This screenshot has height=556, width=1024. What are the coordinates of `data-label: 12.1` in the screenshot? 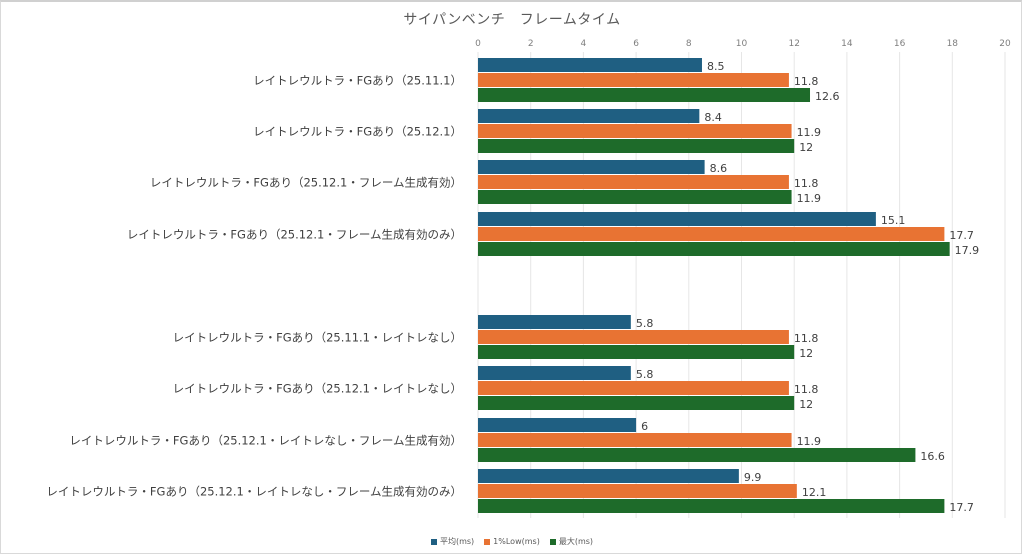 It's located at (814, 492).